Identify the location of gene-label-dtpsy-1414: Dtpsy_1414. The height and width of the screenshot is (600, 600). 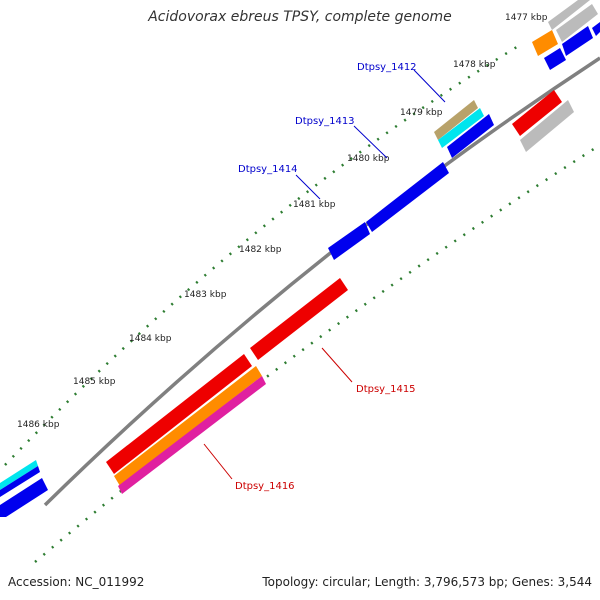
(268, 169).